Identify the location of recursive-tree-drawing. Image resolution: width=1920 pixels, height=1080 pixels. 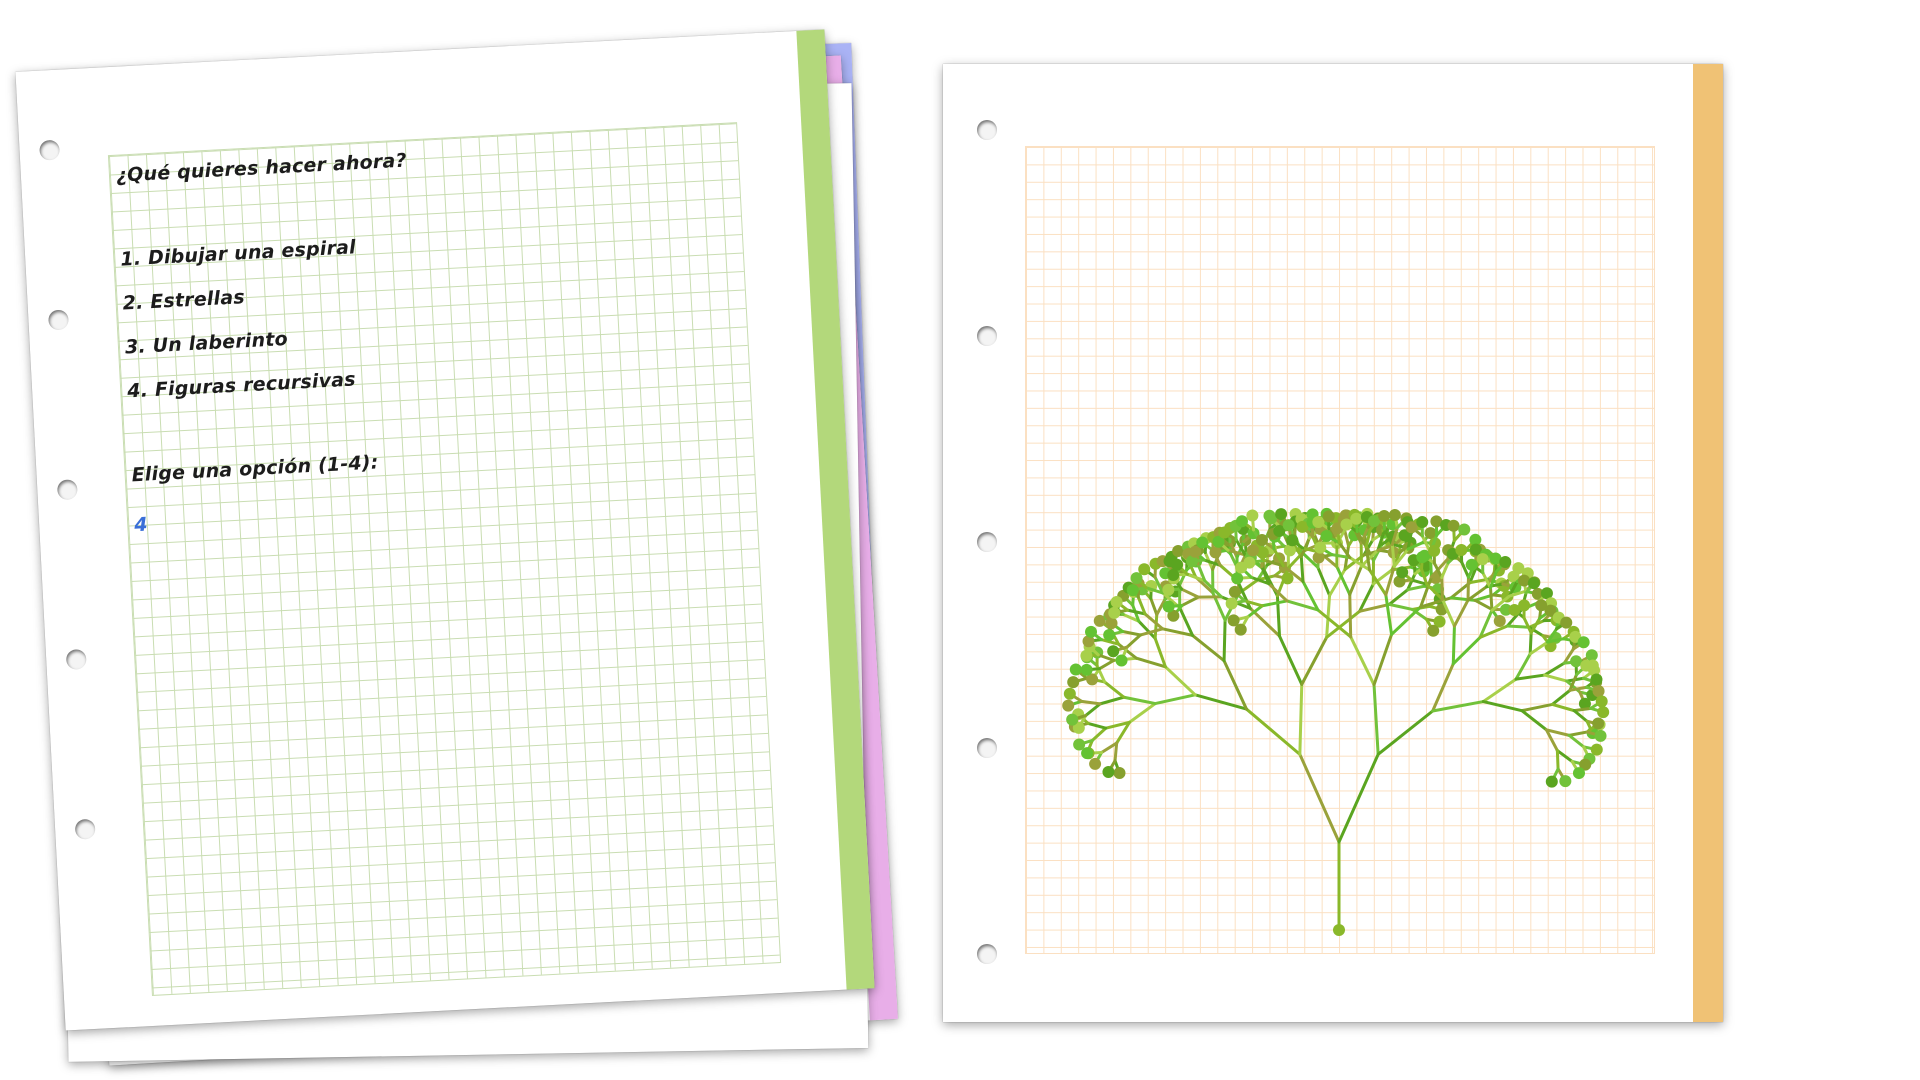
(1336, 721).